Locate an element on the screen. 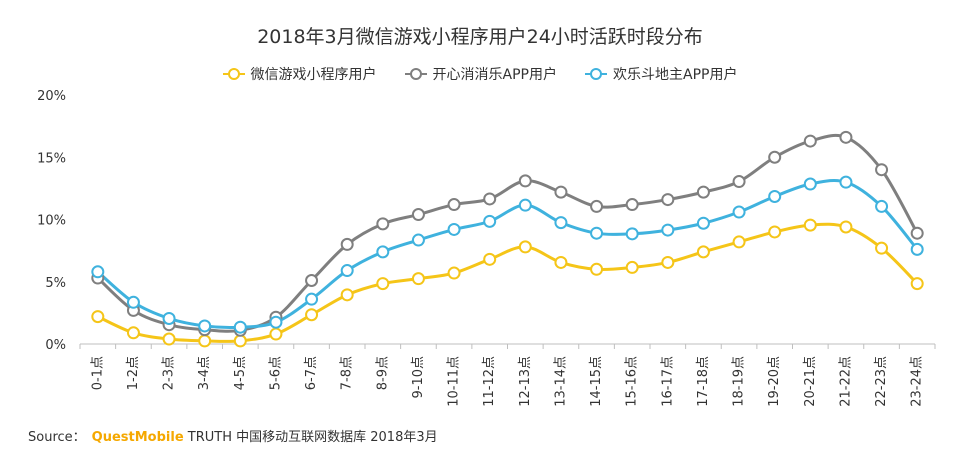  y-tick-label: 5% is located at coordinates (55, 283).